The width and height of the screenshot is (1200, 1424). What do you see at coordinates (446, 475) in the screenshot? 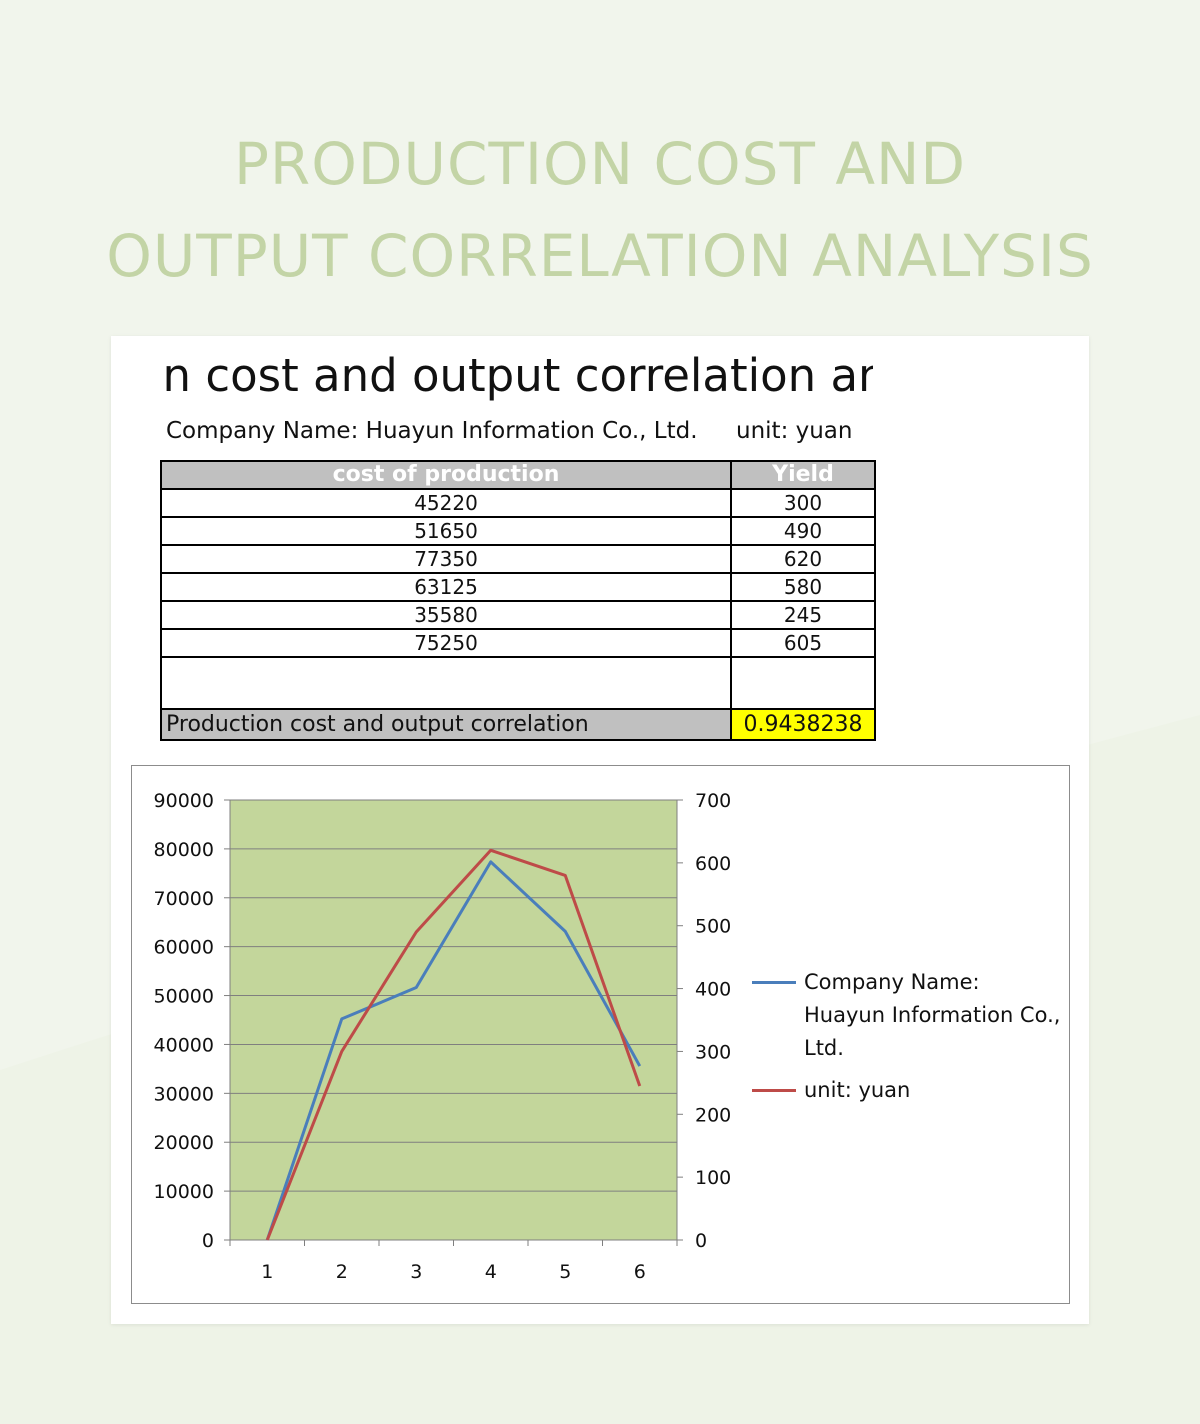
I see `header-cost: cost of production` at bounding box center [446, 475].